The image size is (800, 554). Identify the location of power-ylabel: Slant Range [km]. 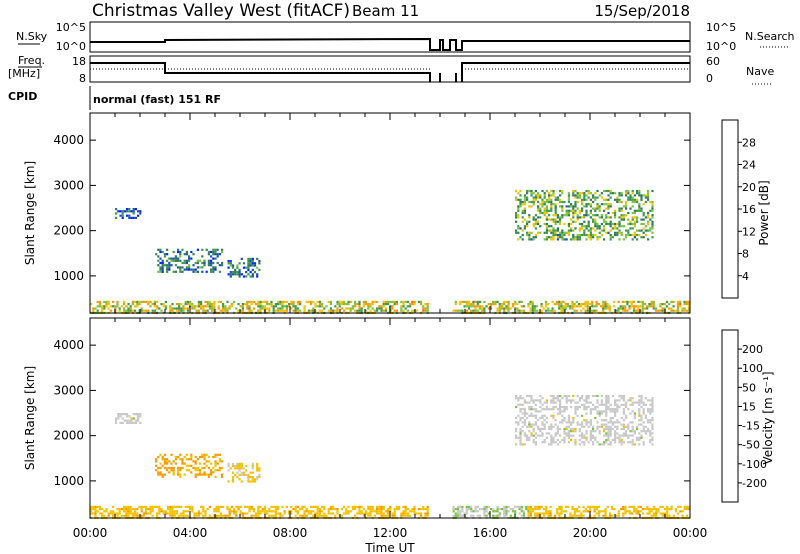
(30, 213).